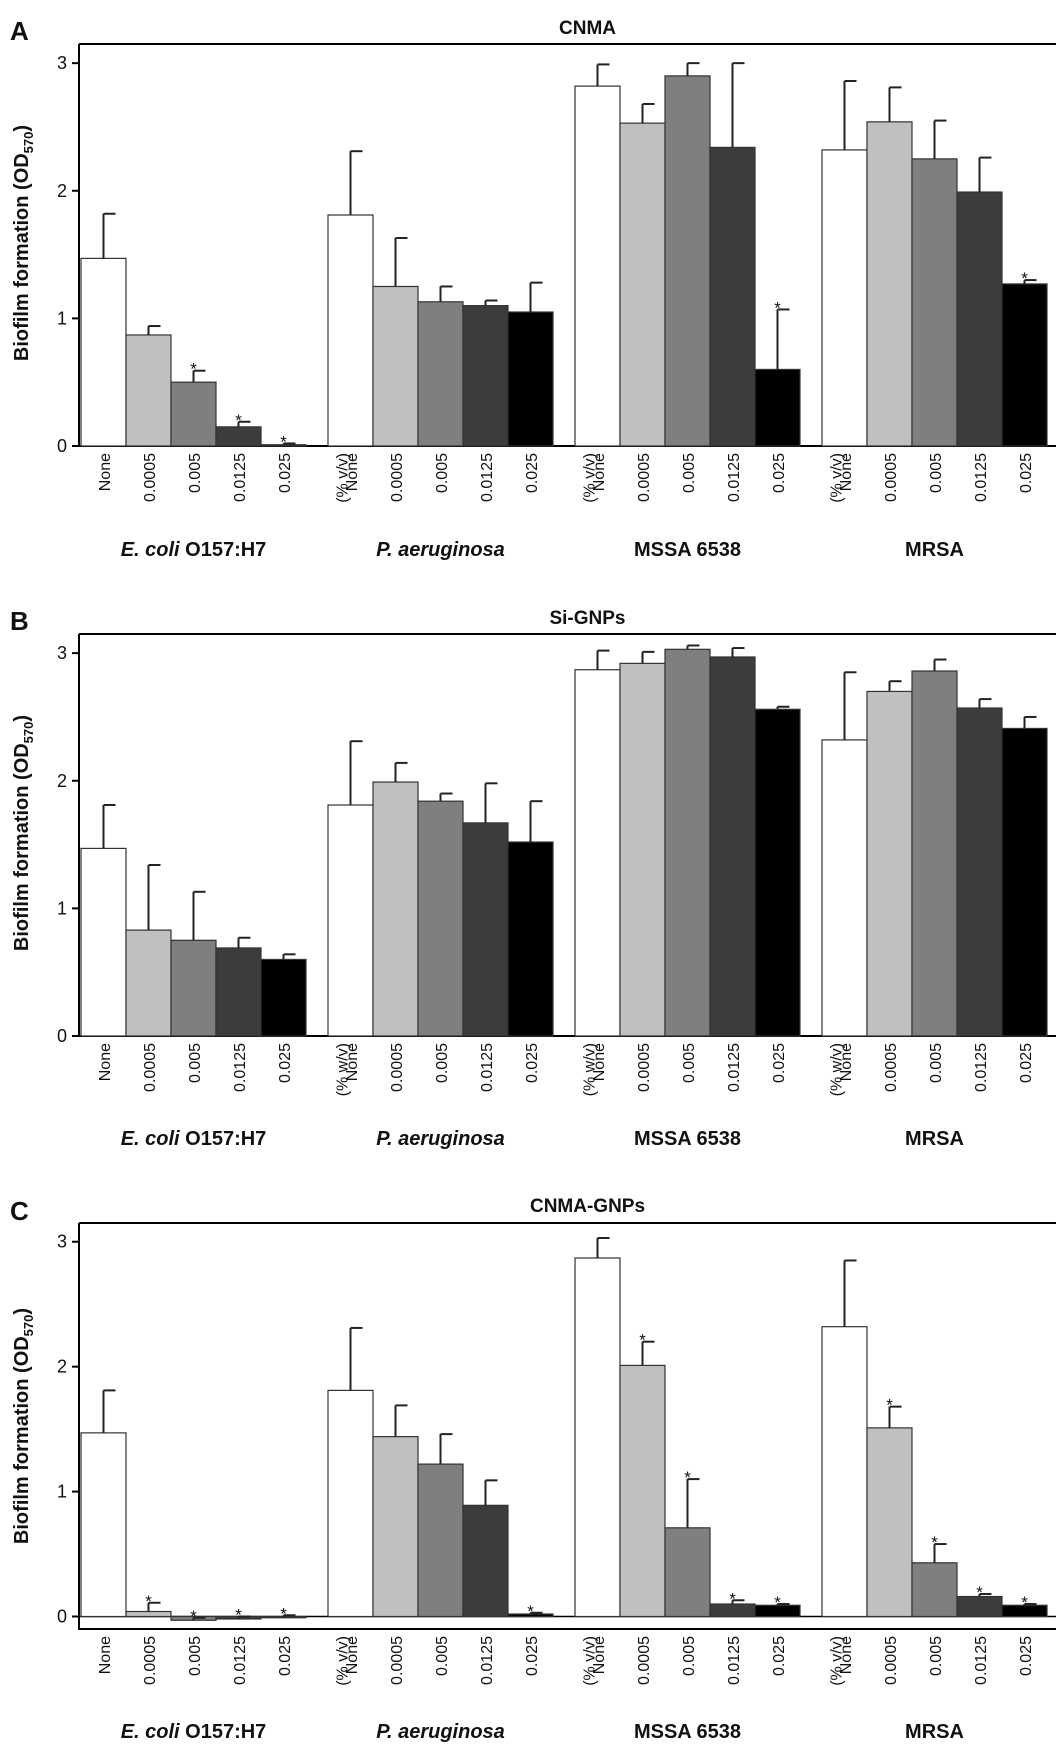  What do you see at coordinates (587, 28) in the screenshot?
I see `panel-title: CNMA` at bounding box center [587, 28].